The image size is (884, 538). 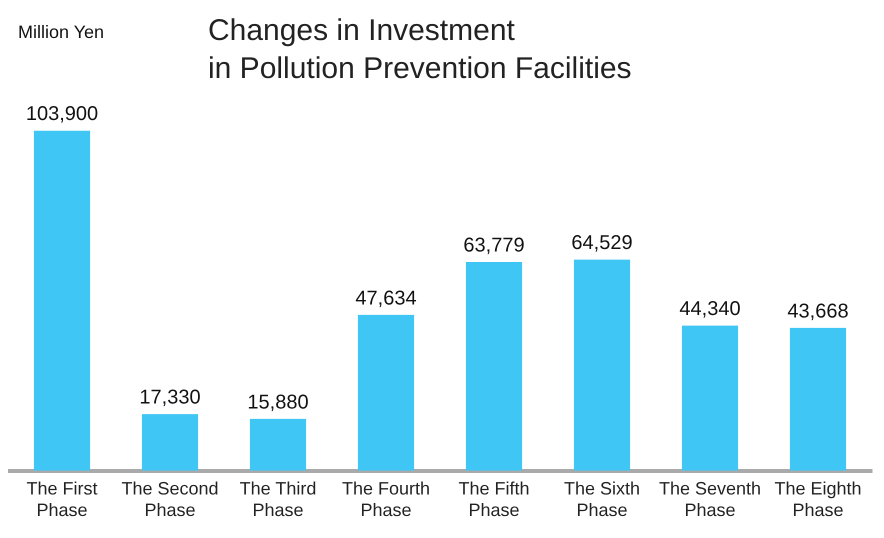 I want to click on data-label: 15,880, so click(x=278, y=402).